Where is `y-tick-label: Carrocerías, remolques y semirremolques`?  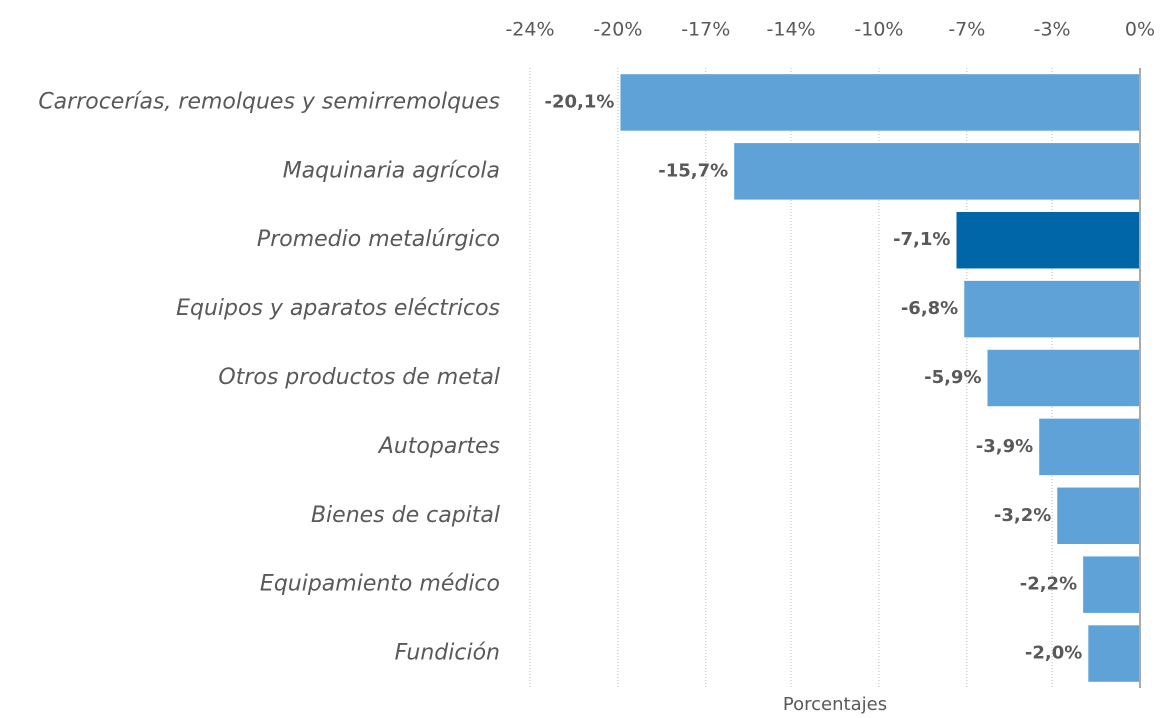 y-tick-label: Carrocerías, remolques y semirremolques is located at coordinates (269, 101).